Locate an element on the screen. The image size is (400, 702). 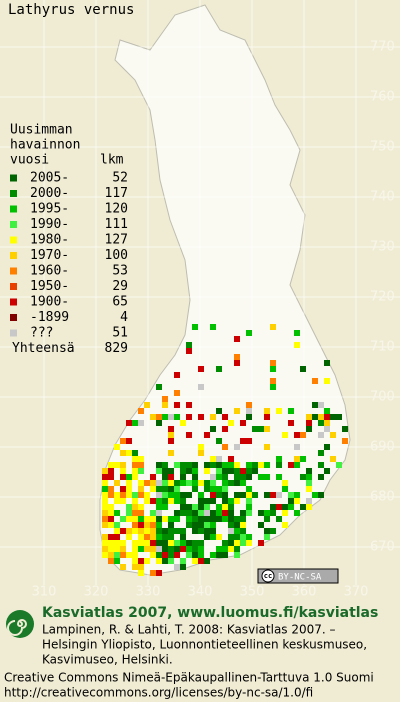
x-tick-label: 340 is located at coordinates (200, 592).